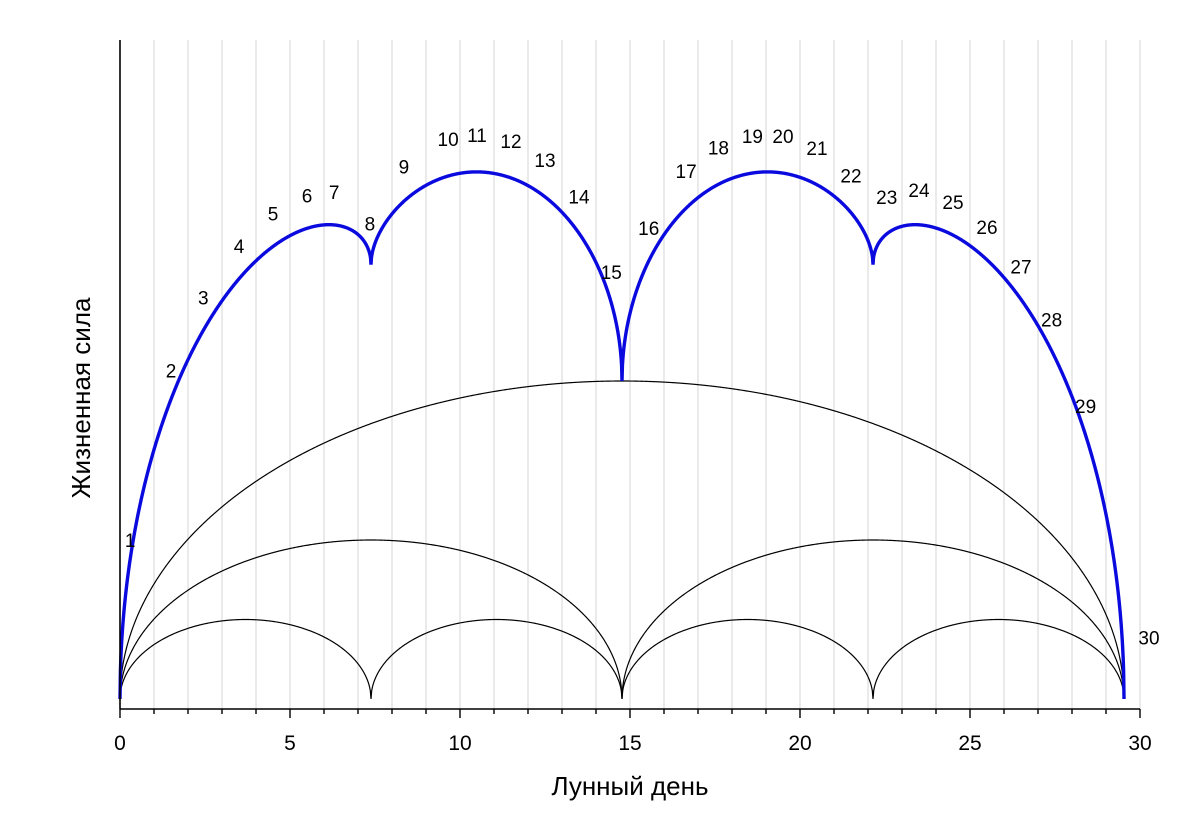  I want to click on day-label: 22, so click(850, 177).